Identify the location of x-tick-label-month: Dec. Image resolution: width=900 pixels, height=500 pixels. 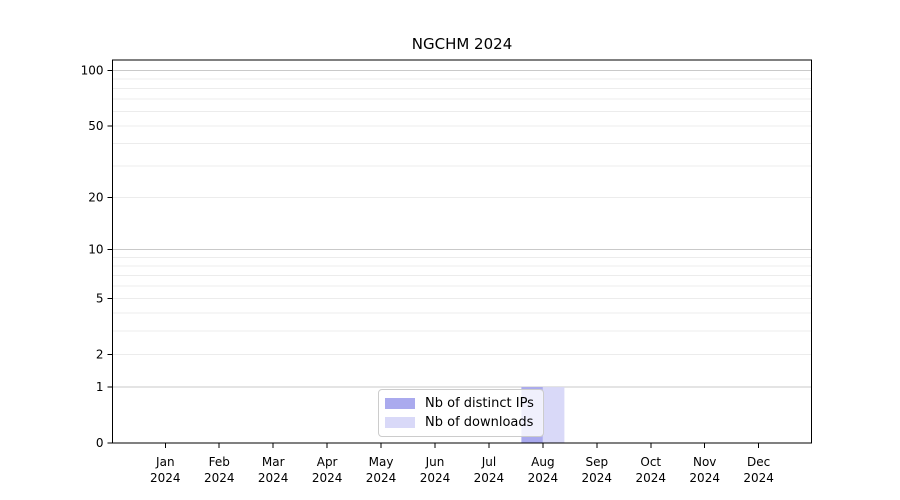
(758, 462).